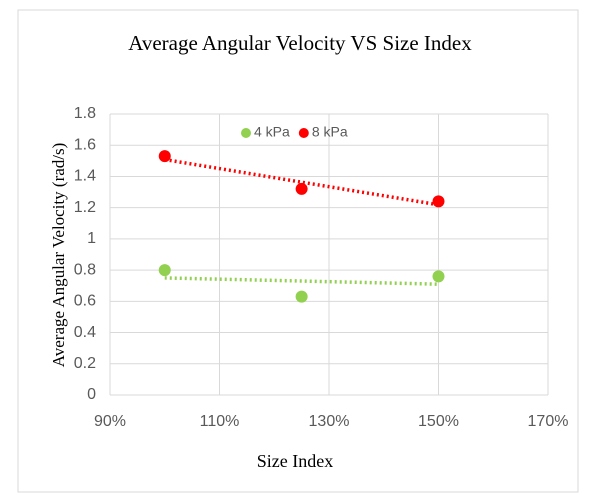  What do you see at coordinates (330, 132) in the screenshot?
I see `legend-label: 8 kPa` at bounding box center [330, 132].